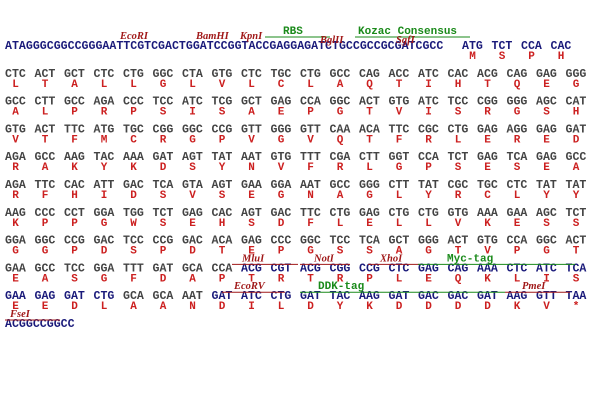 This screenshot has height=400, width=600. Describe the element at coordinates (192, 74) in the screenshot. I see `codon: CTA` at that location.